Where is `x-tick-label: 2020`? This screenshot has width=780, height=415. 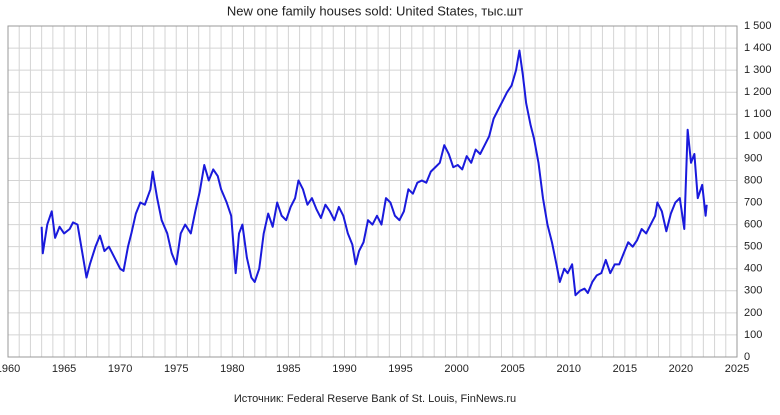 x-tick-label: 2020 is located at coordinates (681, 369).